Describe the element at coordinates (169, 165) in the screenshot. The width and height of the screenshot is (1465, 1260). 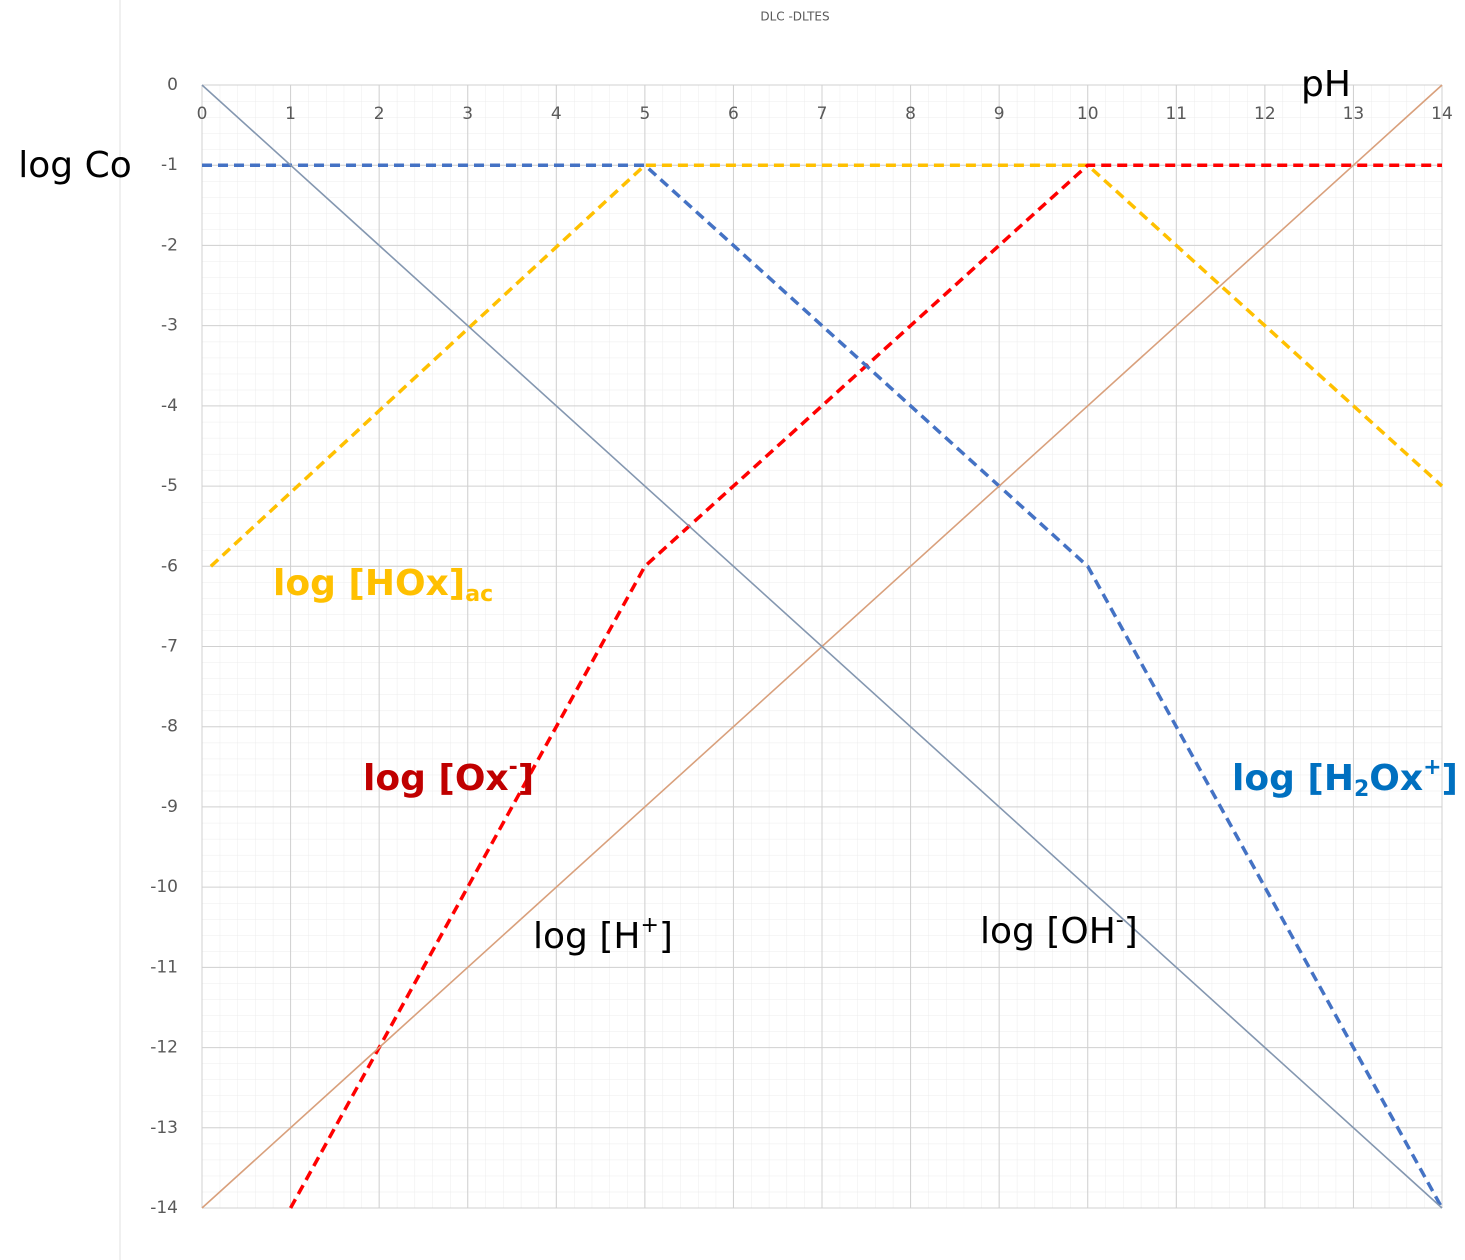
I see `y-tick-label: -1` at that location.